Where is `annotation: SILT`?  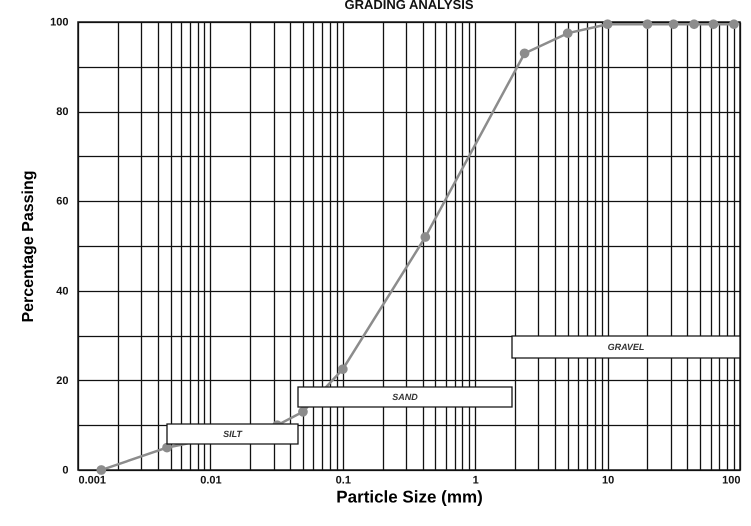 annotation: SILT is located at coordinates (233, 434).